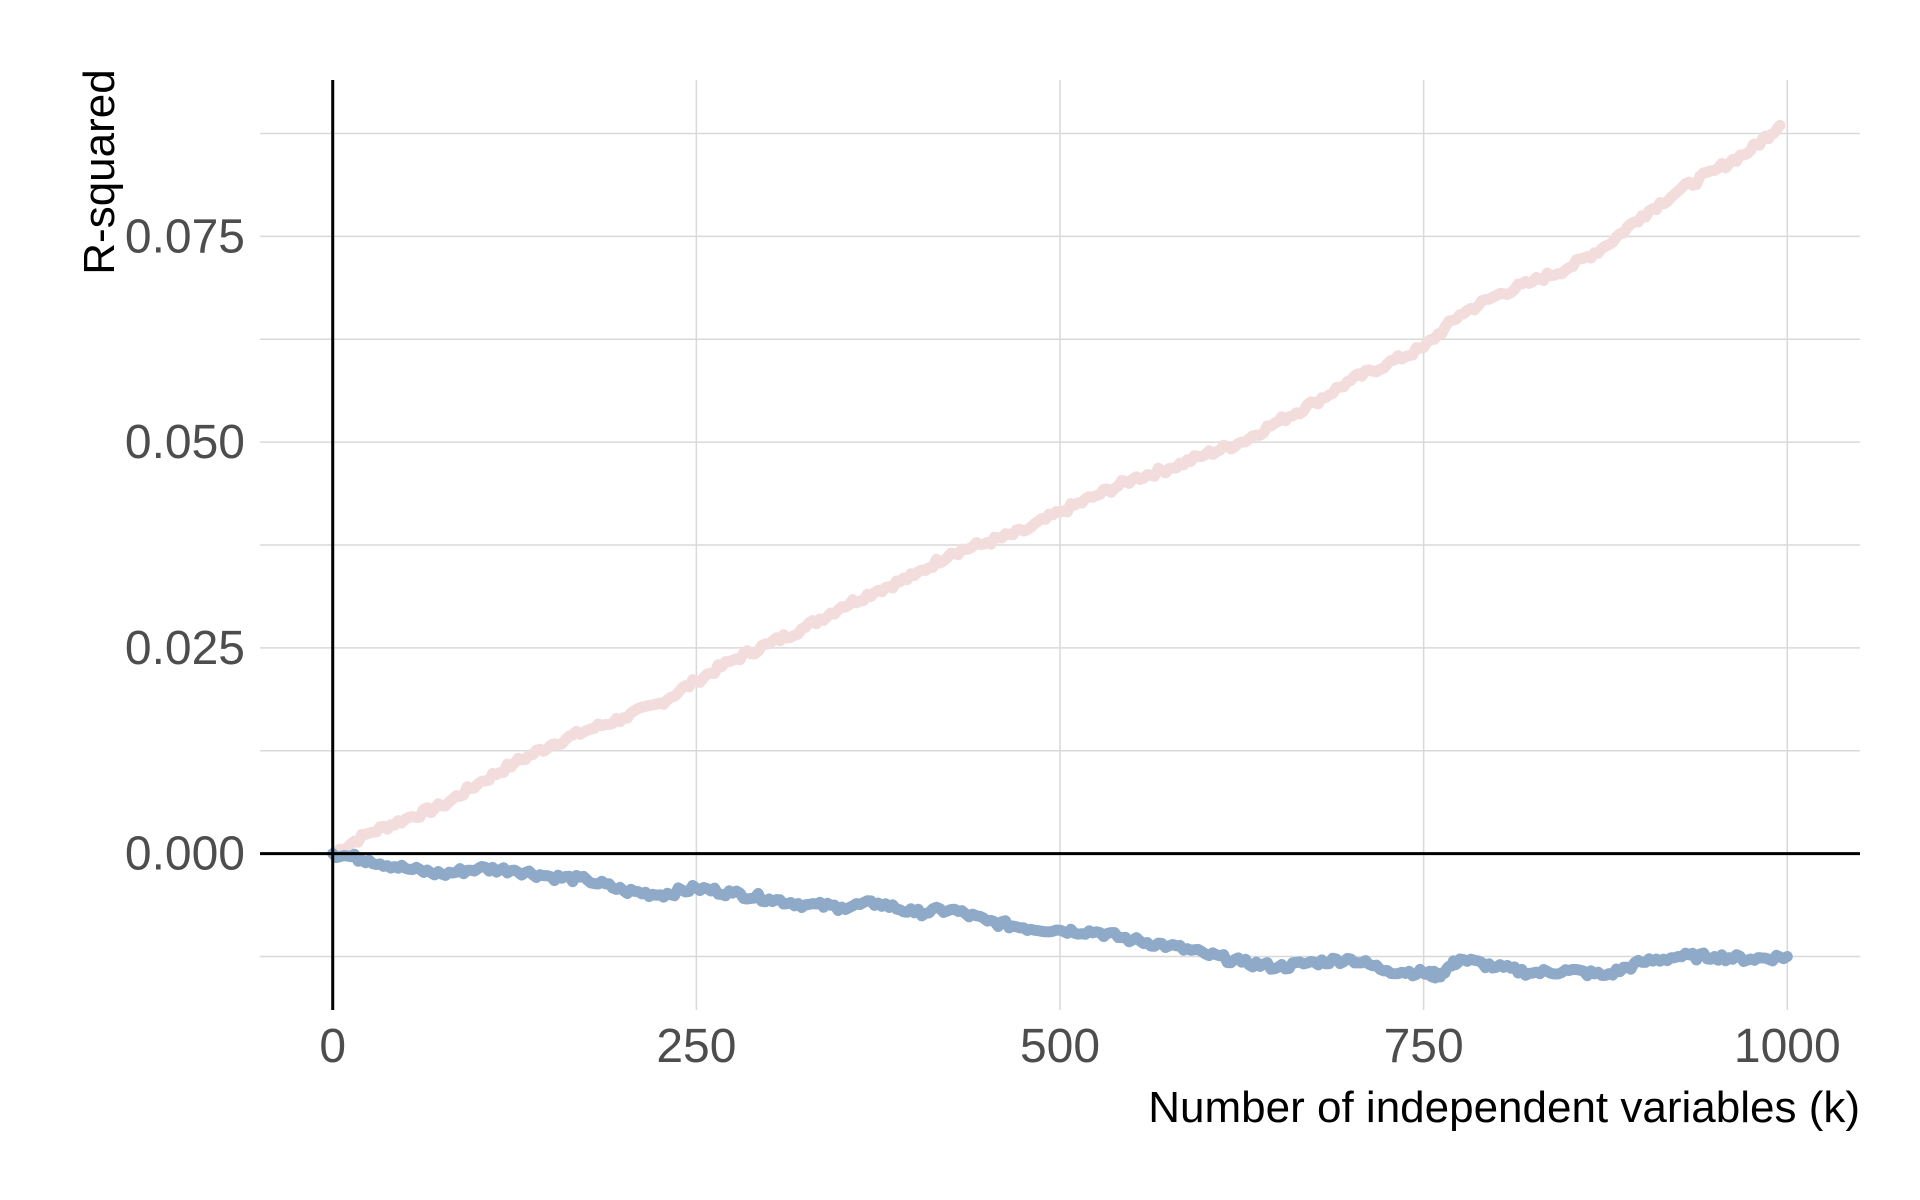 The height and width of the screenshot is (1200, 1920). What do you see at coordinates (332, 1046) in the screenshot?
I see `x-tick-label: 0` at bounding box center [332, 1046].